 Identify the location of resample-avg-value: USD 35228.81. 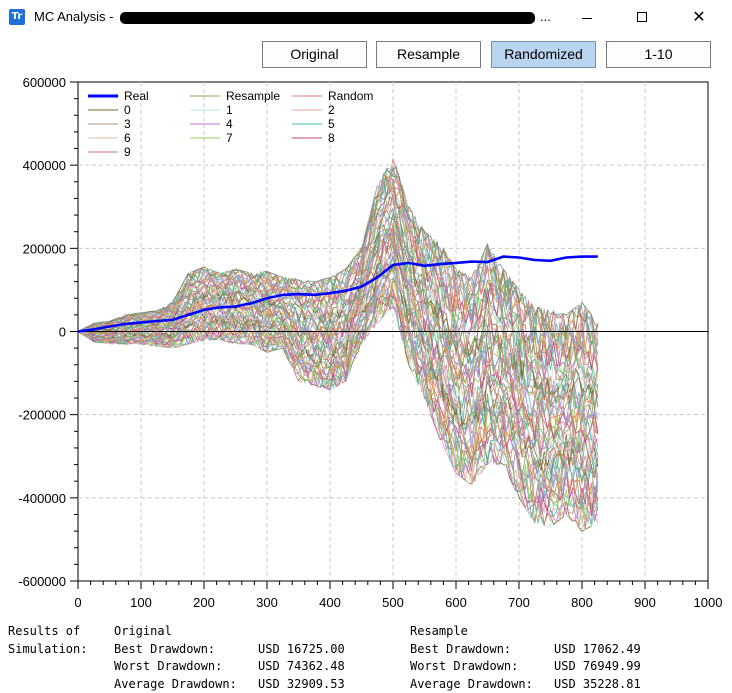
(597, 684).